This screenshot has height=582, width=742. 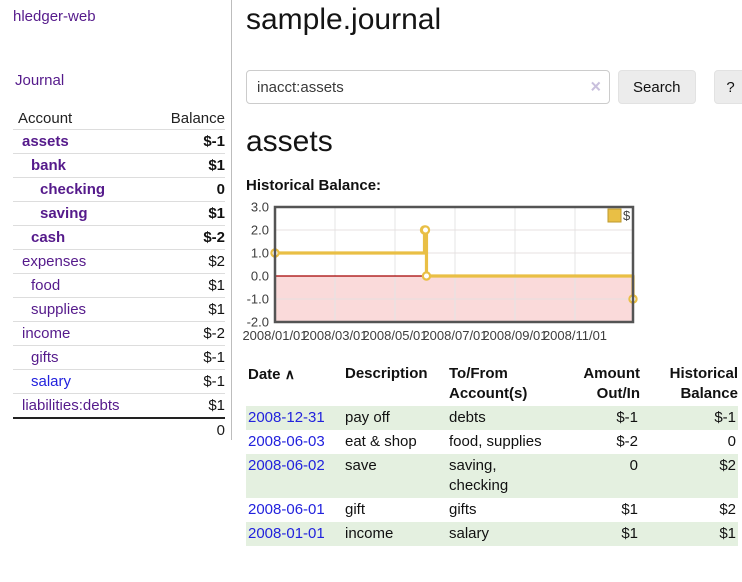 I want to click on register-cell-date: 2008-06-03, so click(x=294, y=442).